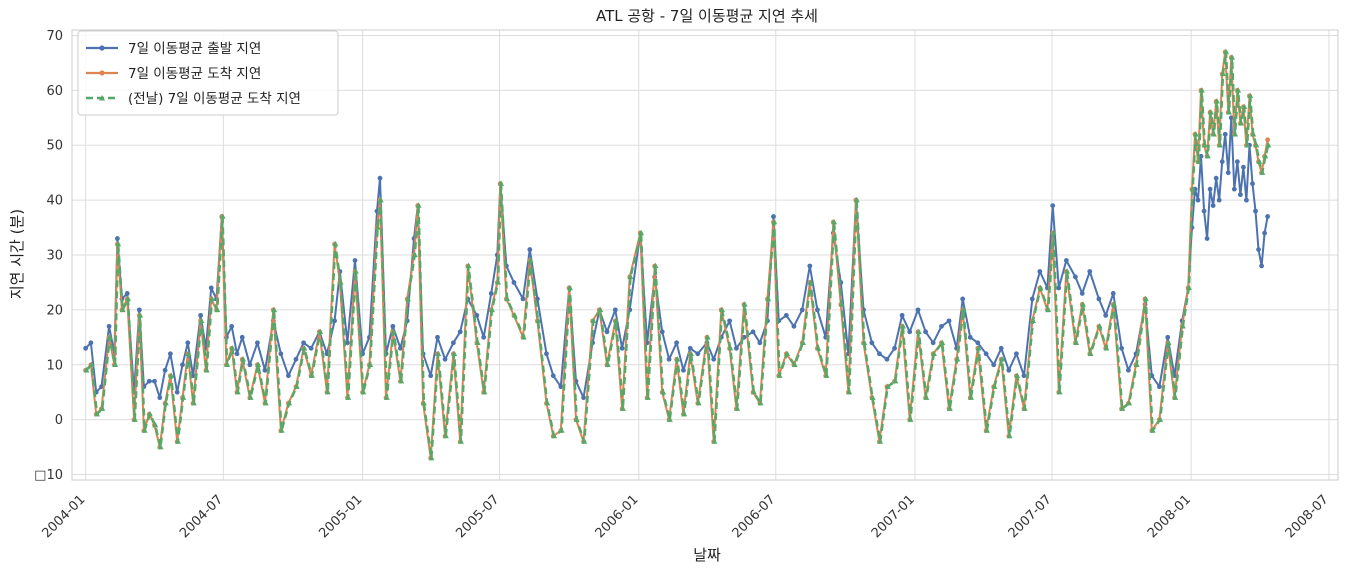 The width and height of the screenshot is (1358, 574). I want to click on y-tick-label: □10, so click(48, 475).